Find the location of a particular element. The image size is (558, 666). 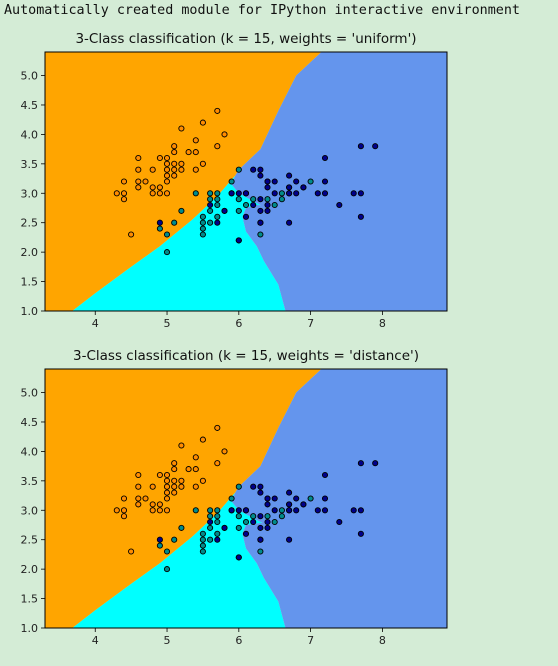

y-tick-label: 2.0 is located at coordinates (30, 252).